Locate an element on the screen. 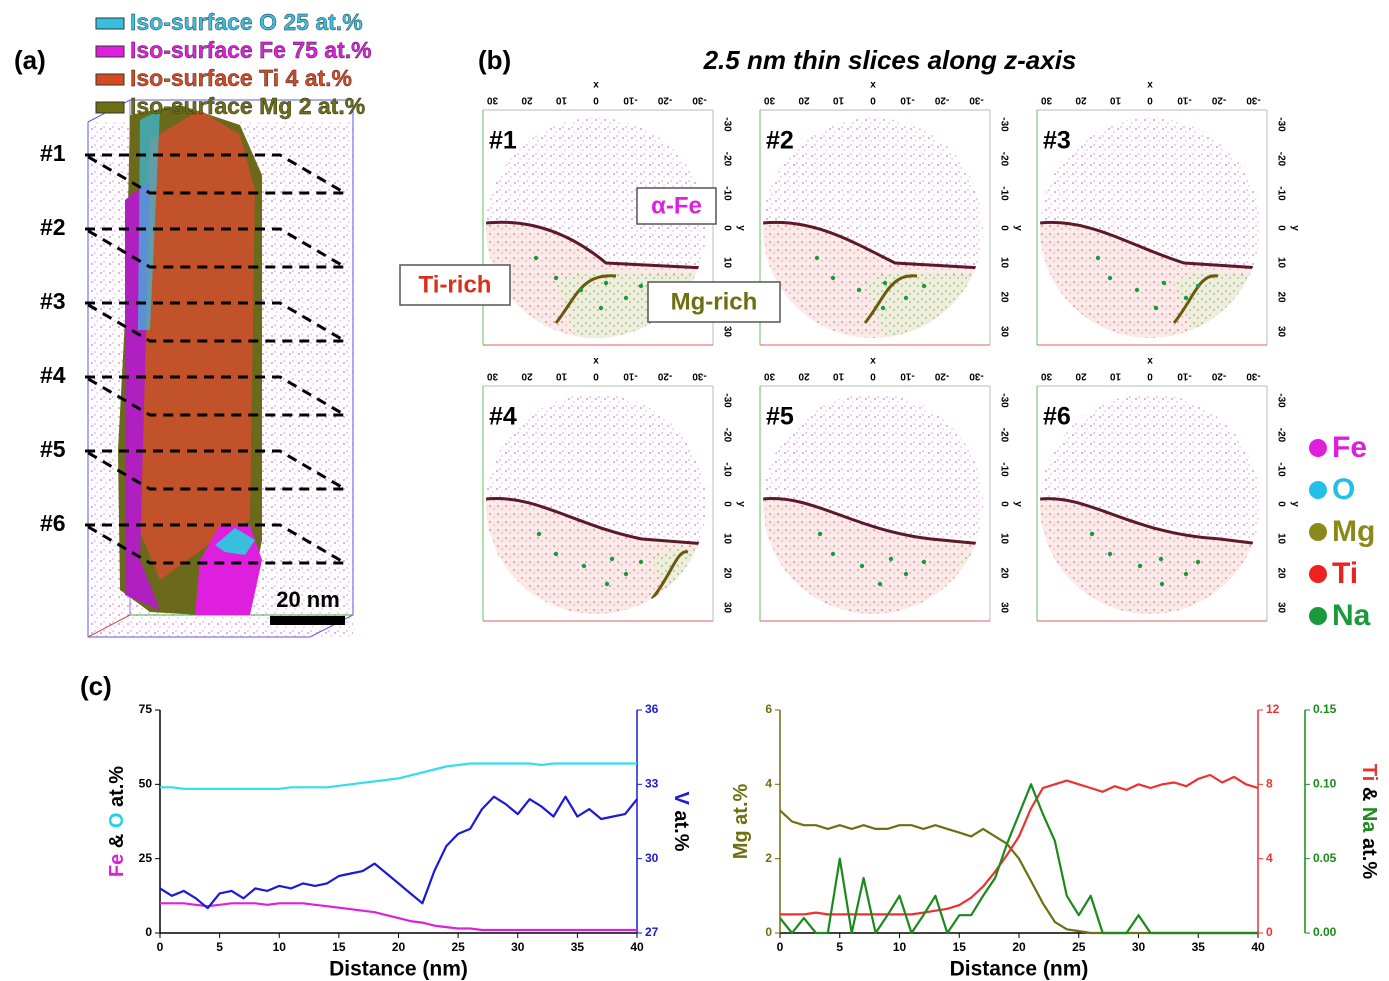 This screenshot has height=981, width=1389. x-tick-label: 25 is located at coordinates (1079, 947).